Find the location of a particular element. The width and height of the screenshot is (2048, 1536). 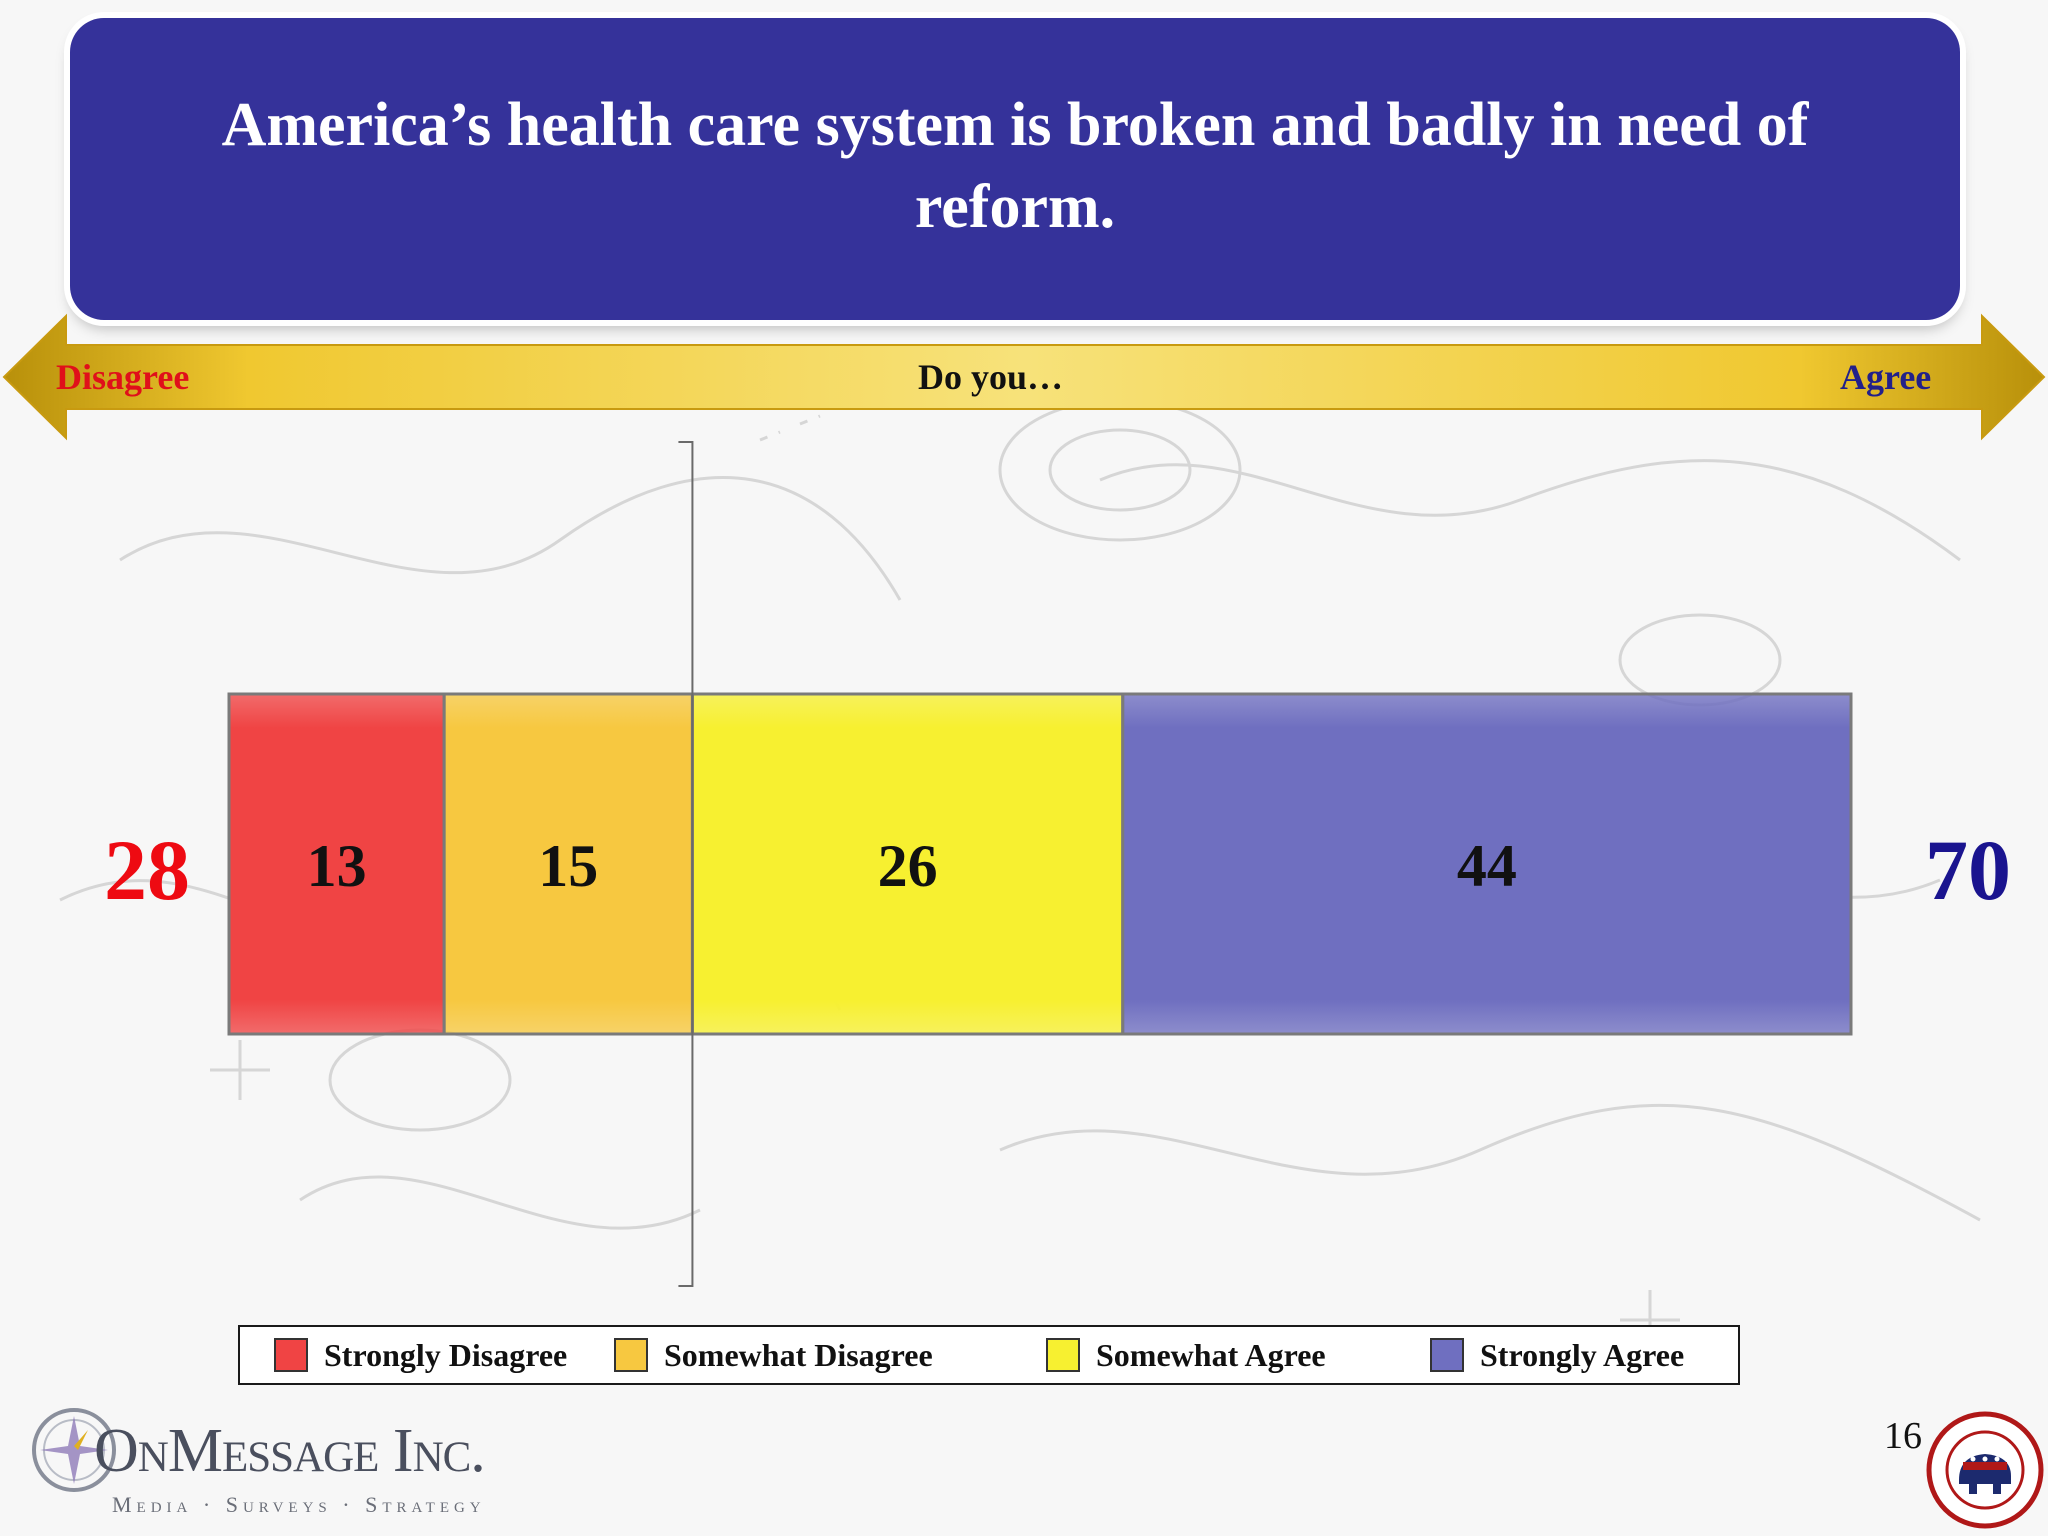

legend-label: Strongly Disagree is located at coordinates (446, 1354).